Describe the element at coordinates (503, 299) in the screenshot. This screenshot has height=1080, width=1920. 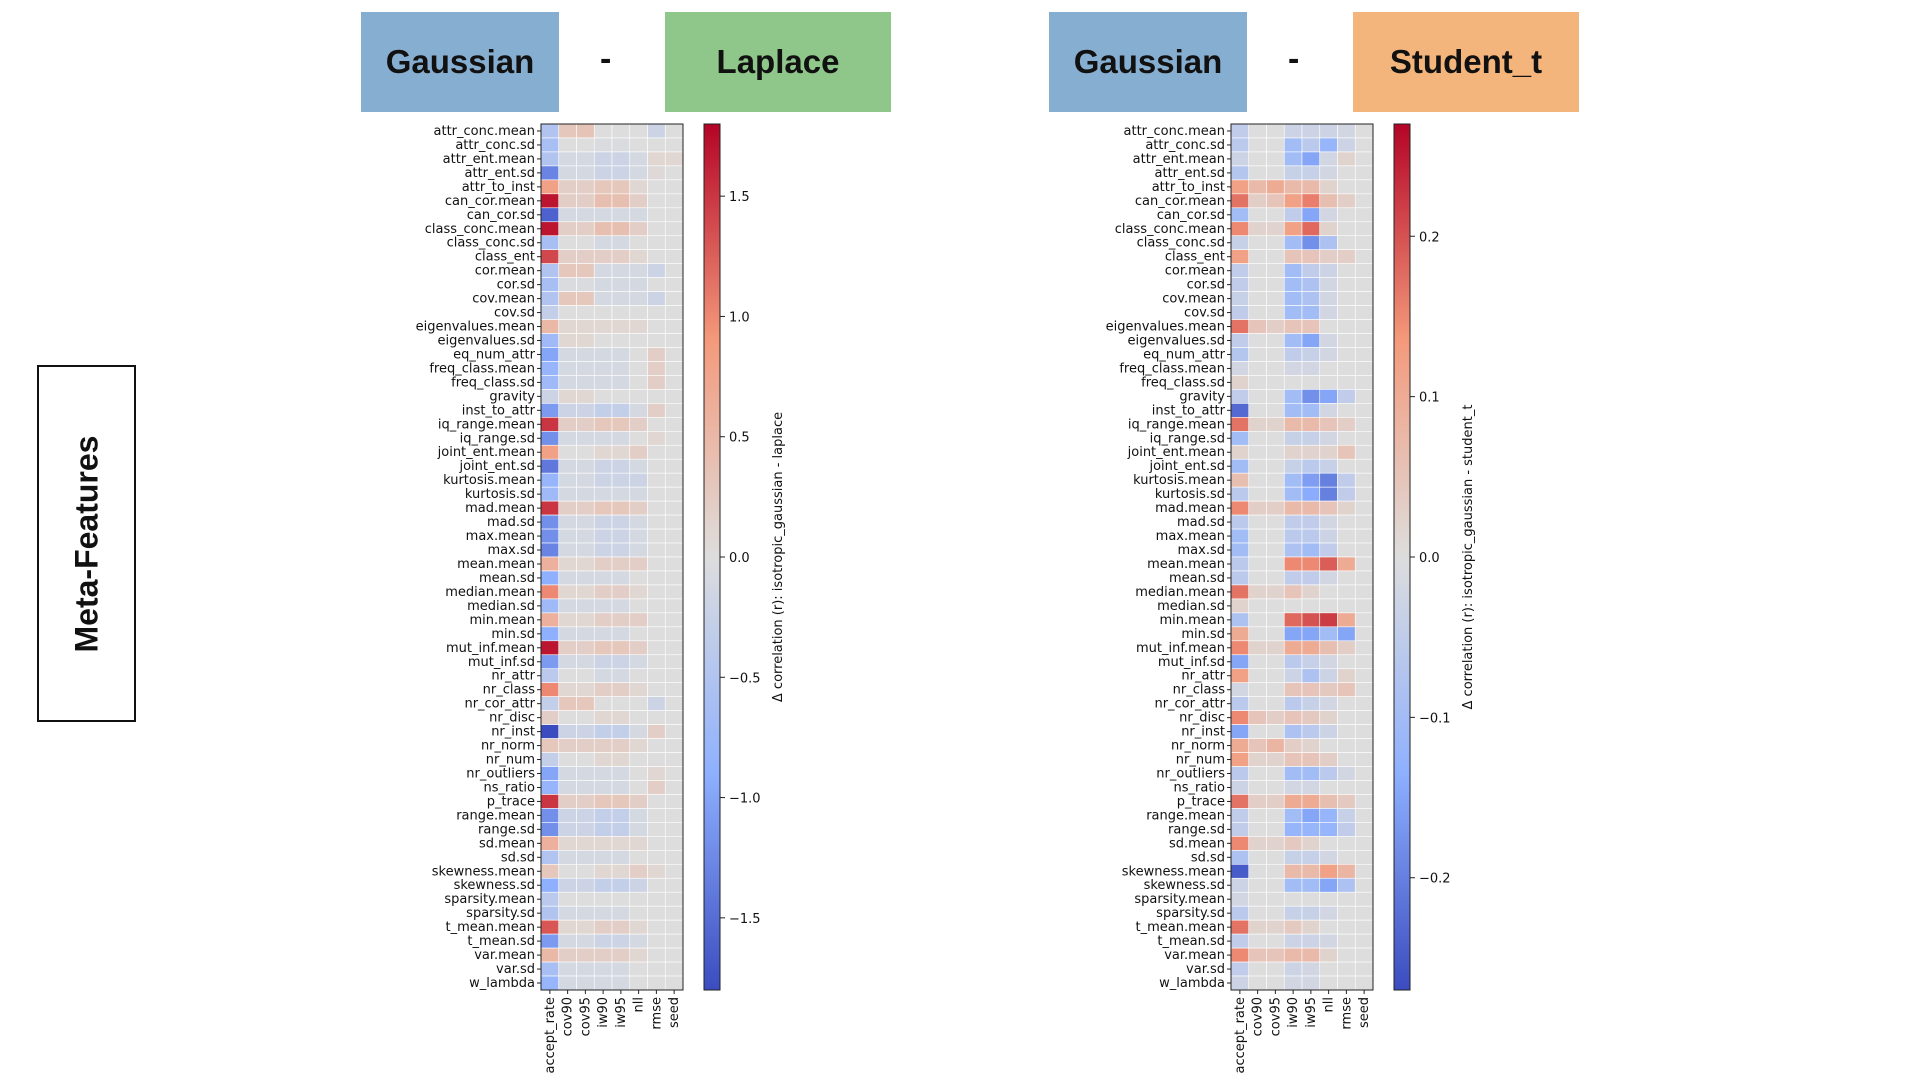
I see `row-label: cov.mean` at that location.